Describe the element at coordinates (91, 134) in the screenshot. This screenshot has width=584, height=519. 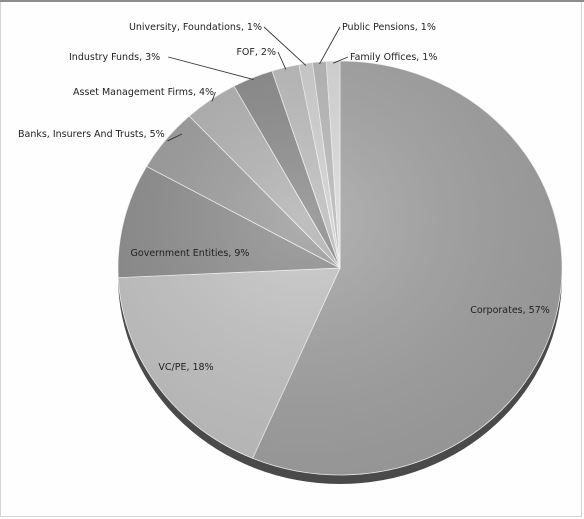
I see `slice-label-banks-insurers-and-trusts: Banks, Insurers And Trusts, 5%` at that location.